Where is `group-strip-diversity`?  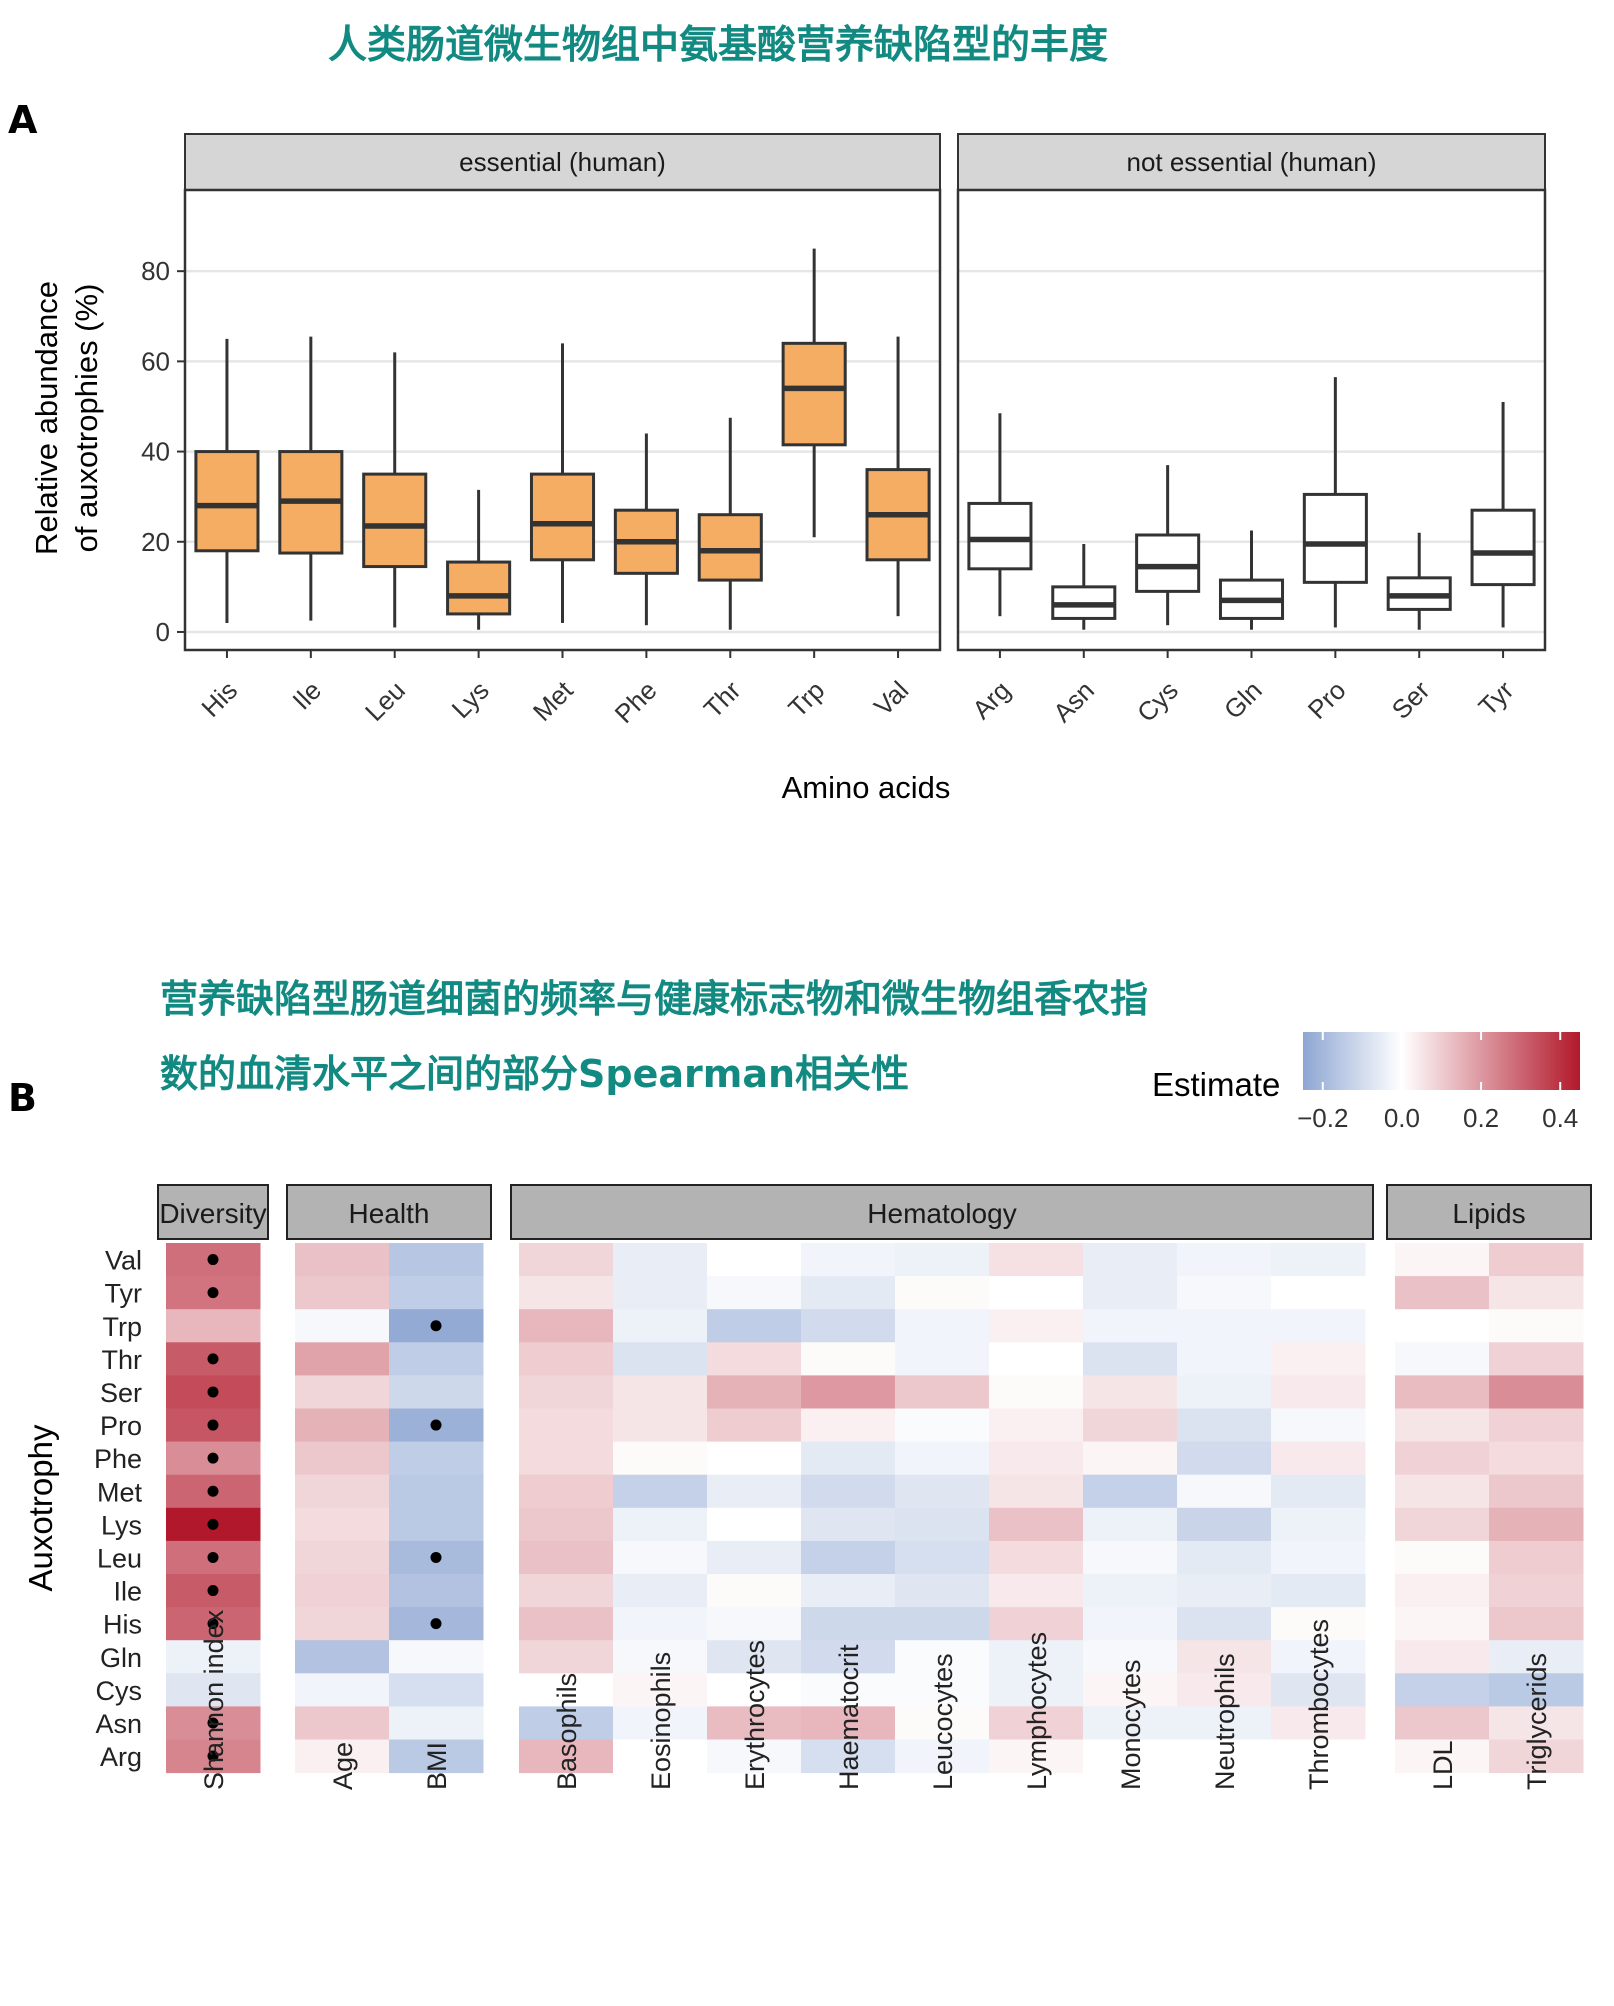
group-strip-diversity is located at coordinates (213, 1212).